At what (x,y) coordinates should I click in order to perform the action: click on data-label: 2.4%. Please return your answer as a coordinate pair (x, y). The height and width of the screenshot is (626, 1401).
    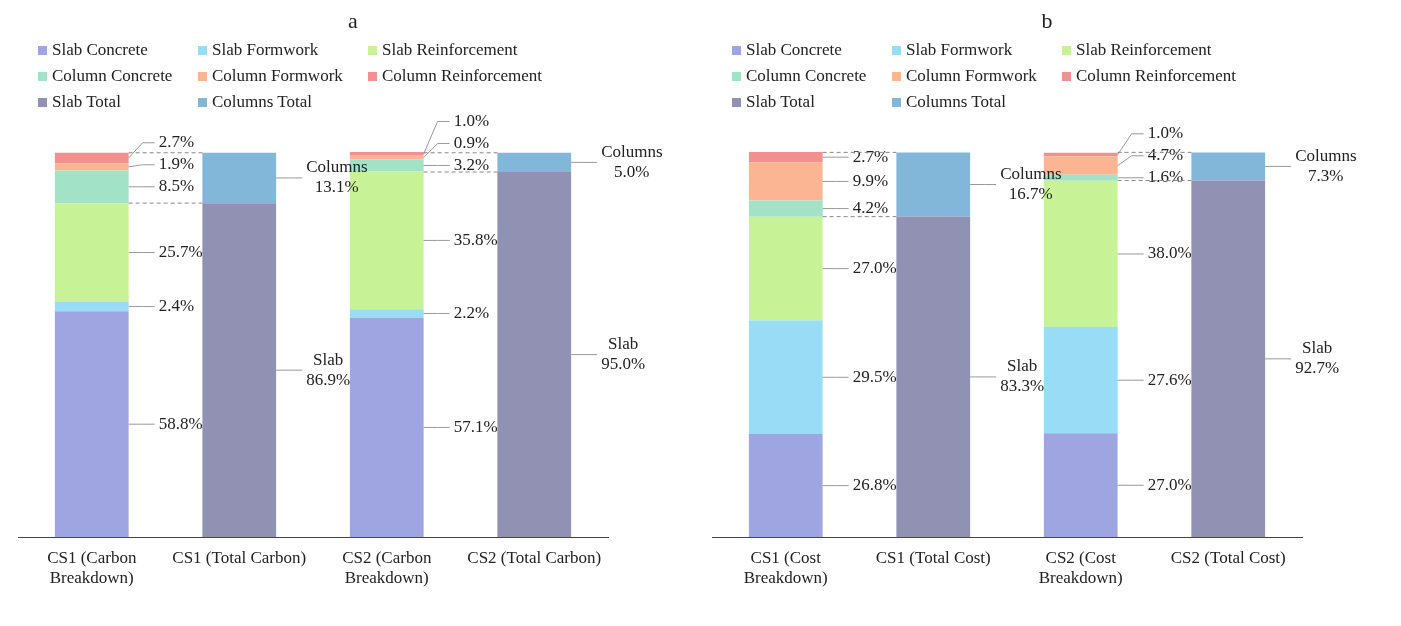
    Looking at the image, I should click on (176, 306).